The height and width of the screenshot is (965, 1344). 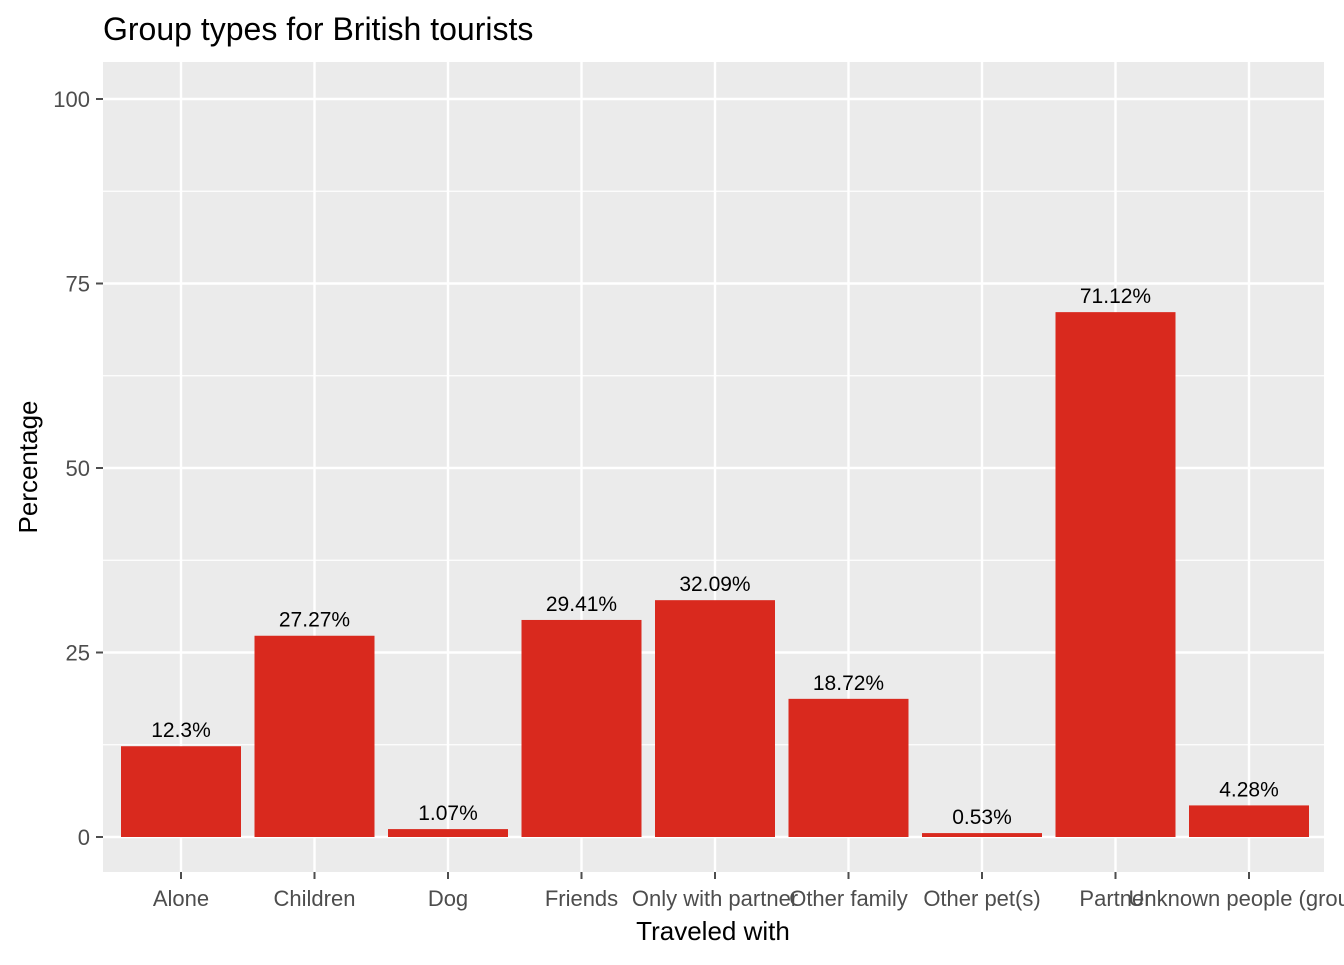 I want to click on y-tick-label: 25, so click(x=78, y=653).